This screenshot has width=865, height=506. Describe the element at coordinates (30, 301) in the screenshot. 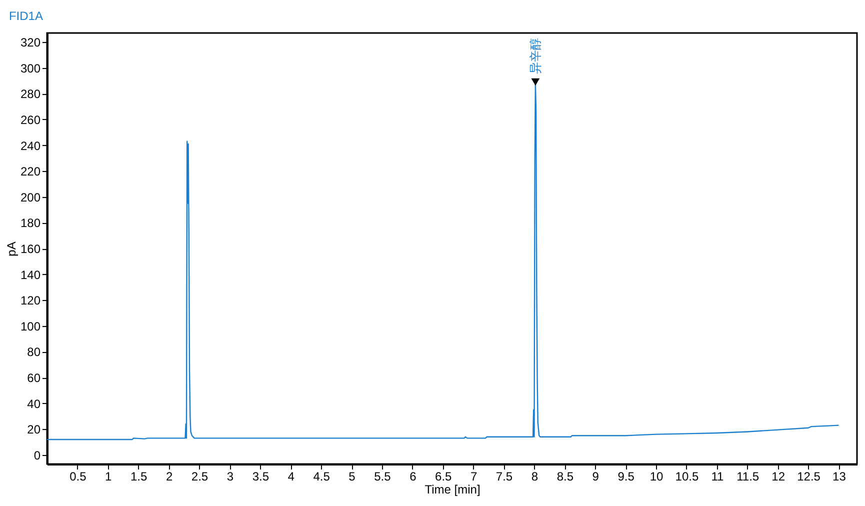

I see `y-tick-label: 120` at that location.